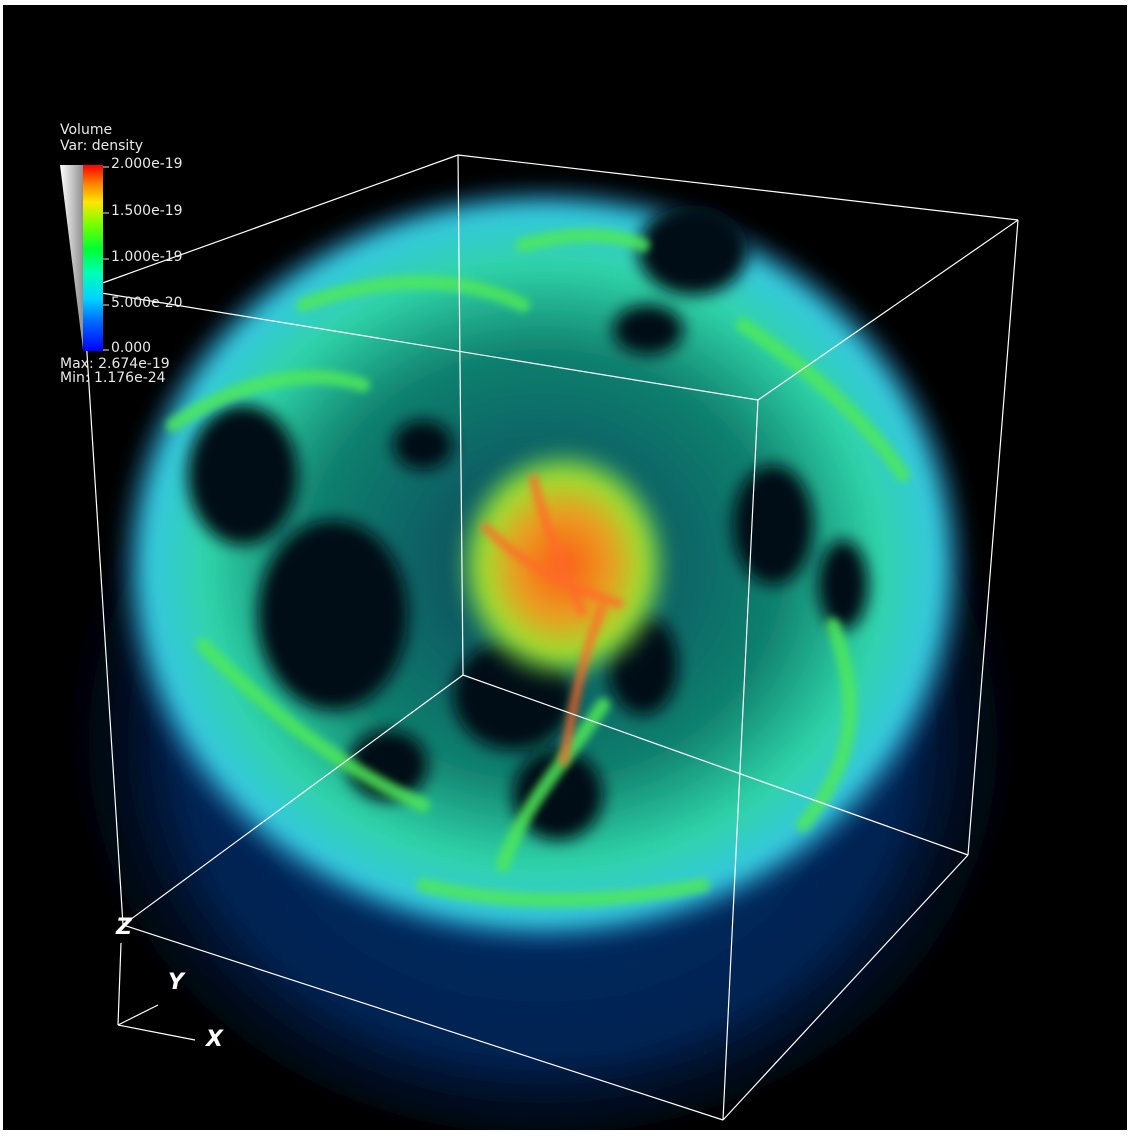 The width and height of the screenshot is (1130, 1136). I want to click on axis-label-x: X, so click(214, 1039).